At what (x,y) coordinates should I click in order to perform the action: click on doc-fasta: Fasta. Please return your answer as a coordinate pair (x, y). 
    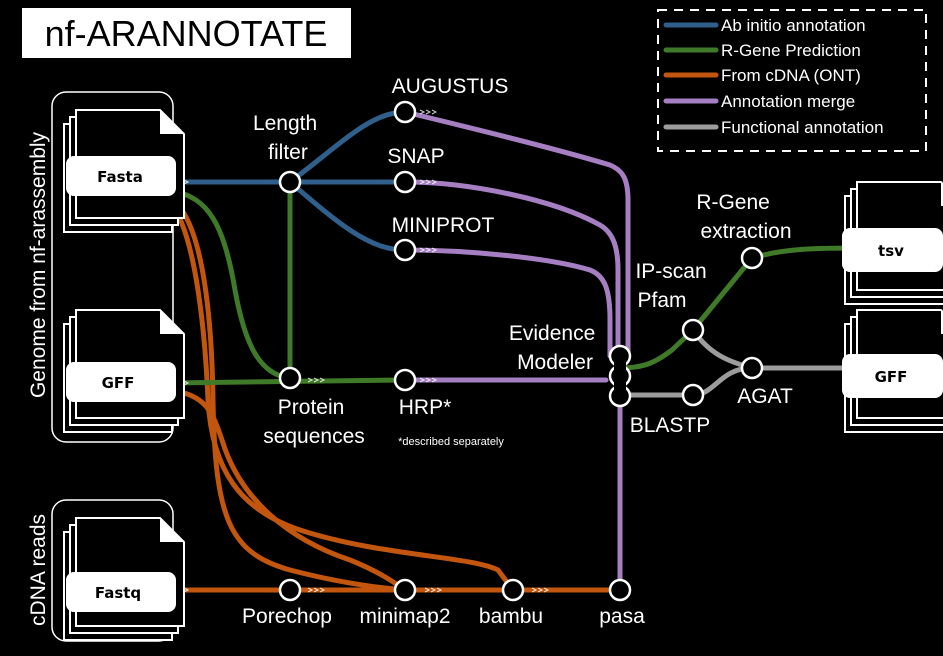
    Looking at the image, I should click on (124, 171).